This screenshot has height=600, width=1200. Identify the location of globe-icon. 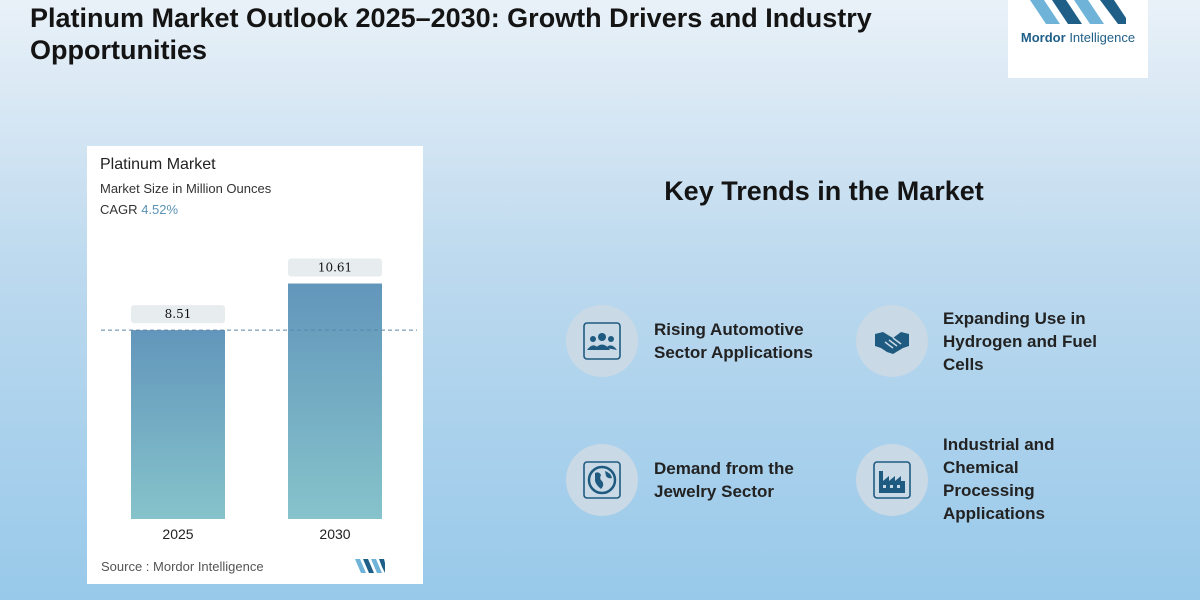
(602, 480).